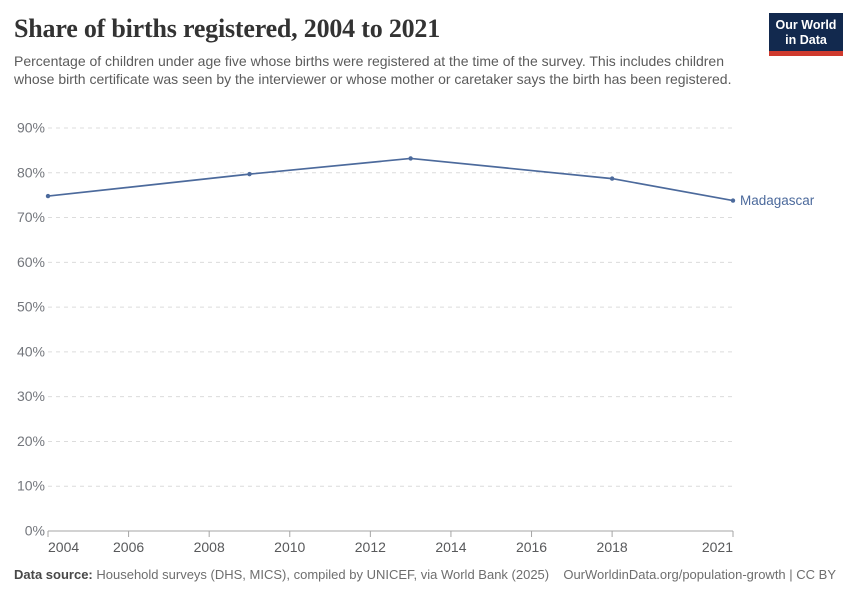 Image resolution: width=850 pixels, height=600 pixels. What do you see at coordinates (31, 396) in the screenshot?
I see `y-tick-label: 30%` at bounding box center [31, 396].